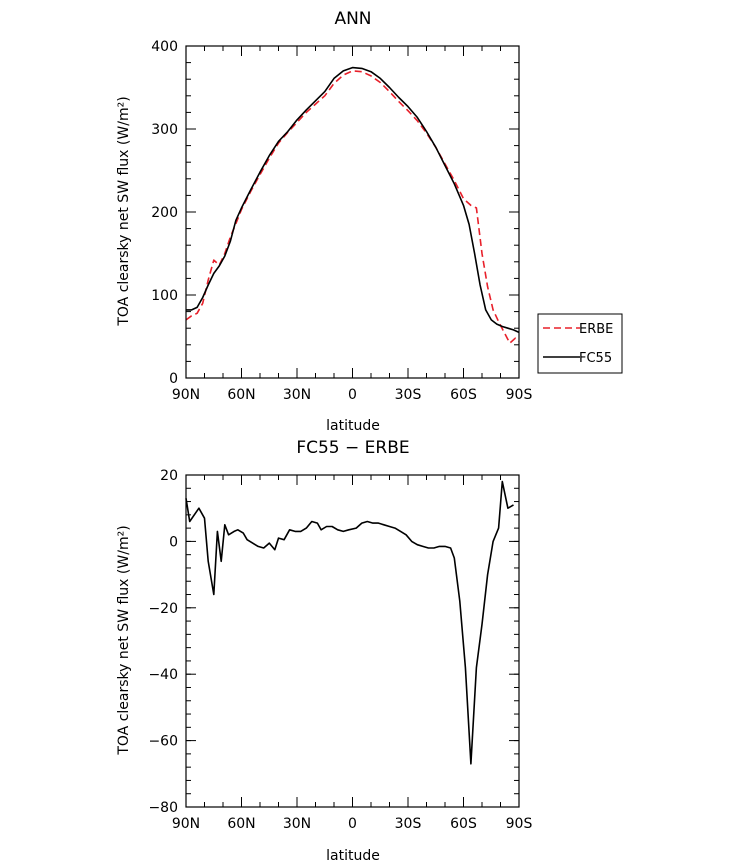  What do you see at coordinates (163, 742) in the screenshot?
I see `y-tick-label: −60` at bounding box center [163, 742].